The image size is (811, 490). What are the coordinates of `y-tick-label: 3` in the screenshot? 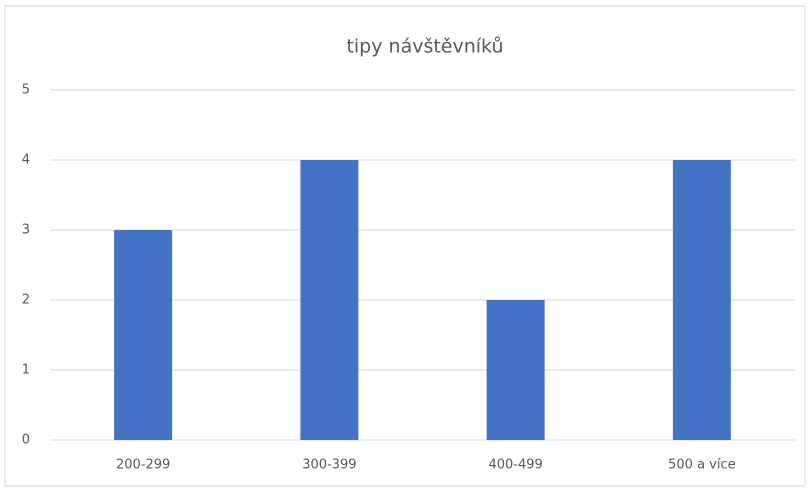 It's located at (26, 230).